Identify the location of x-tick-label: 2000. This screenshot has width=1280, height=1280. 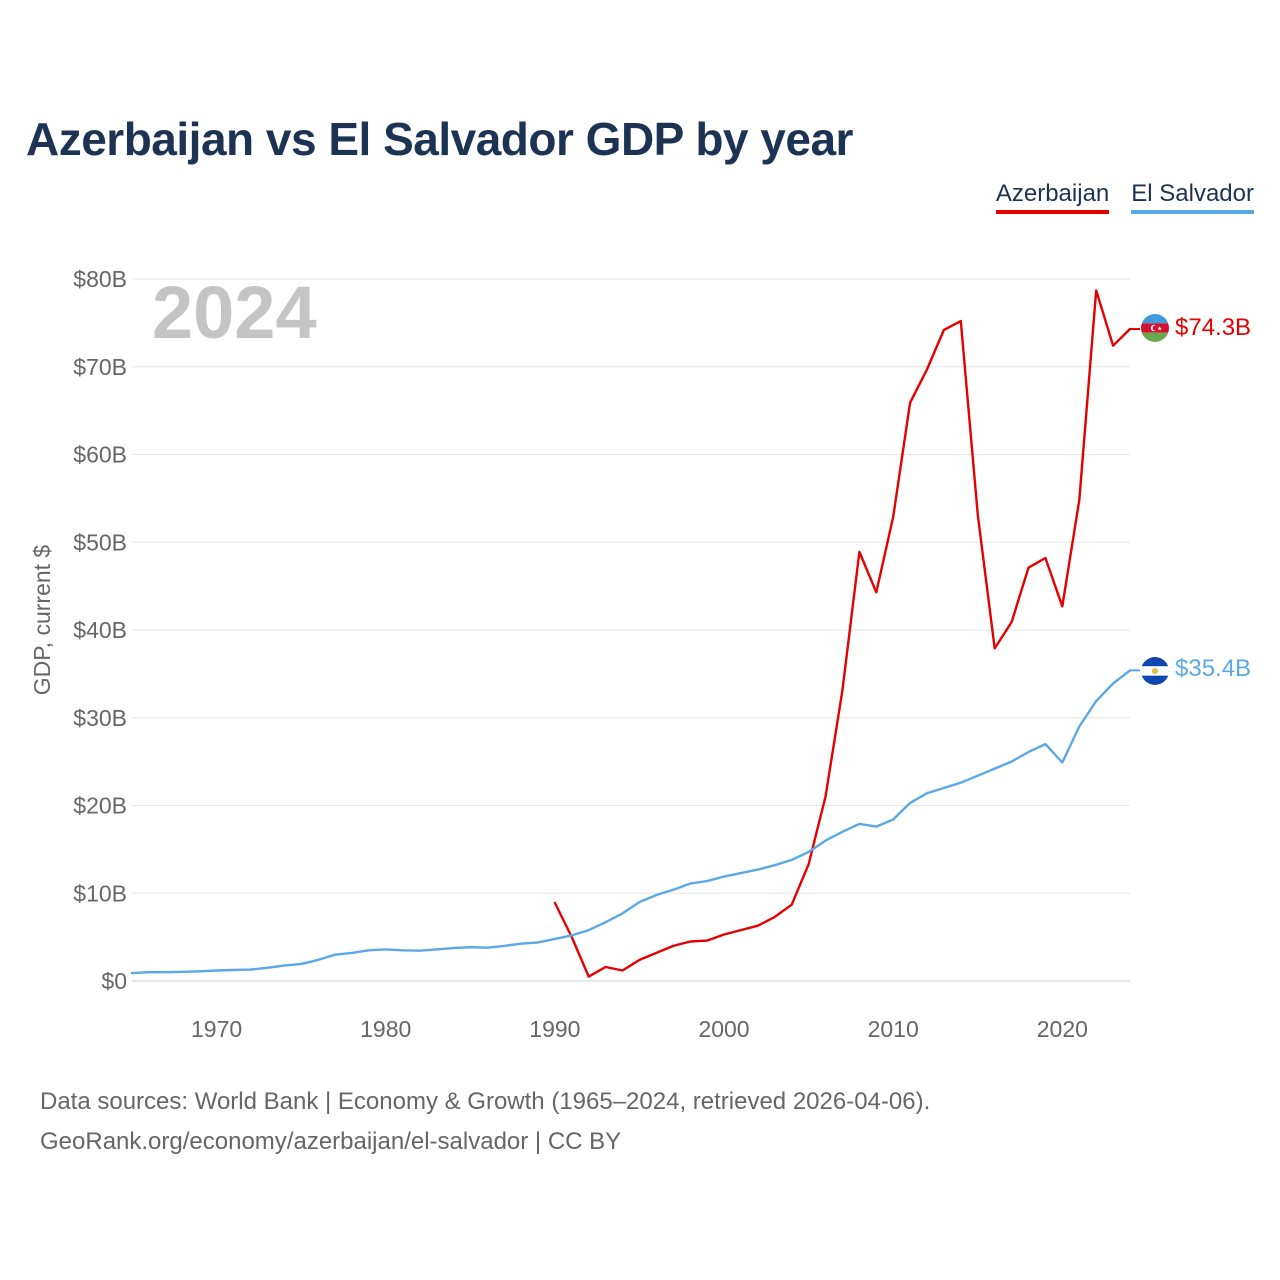
(723, 1029).